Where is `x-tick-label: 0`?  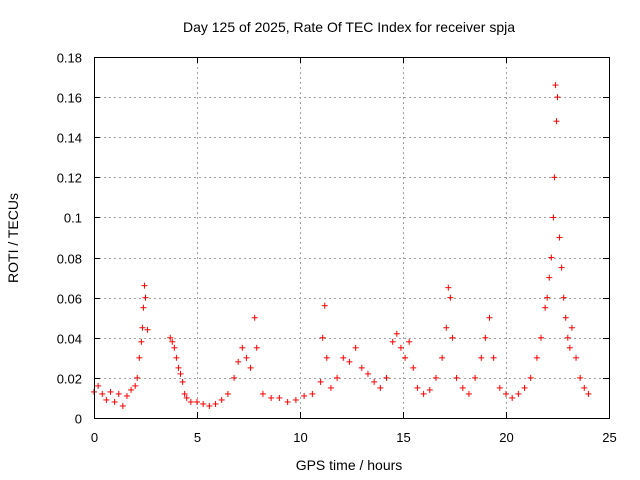
x-tick-label: 0 is located at coordinates (94, 437).